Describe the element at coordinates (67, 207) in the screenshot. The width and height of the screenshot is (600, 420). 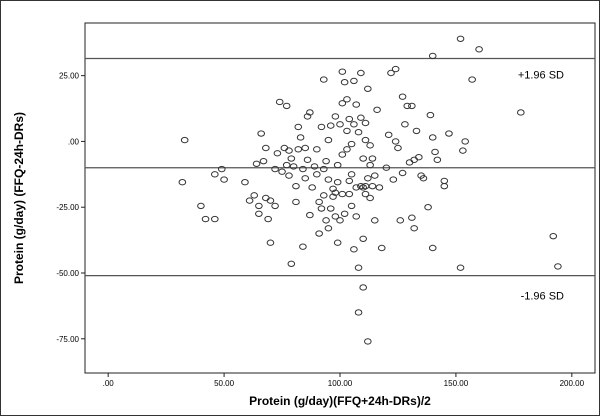
I see `y-tick-label: -25.00` at that location.